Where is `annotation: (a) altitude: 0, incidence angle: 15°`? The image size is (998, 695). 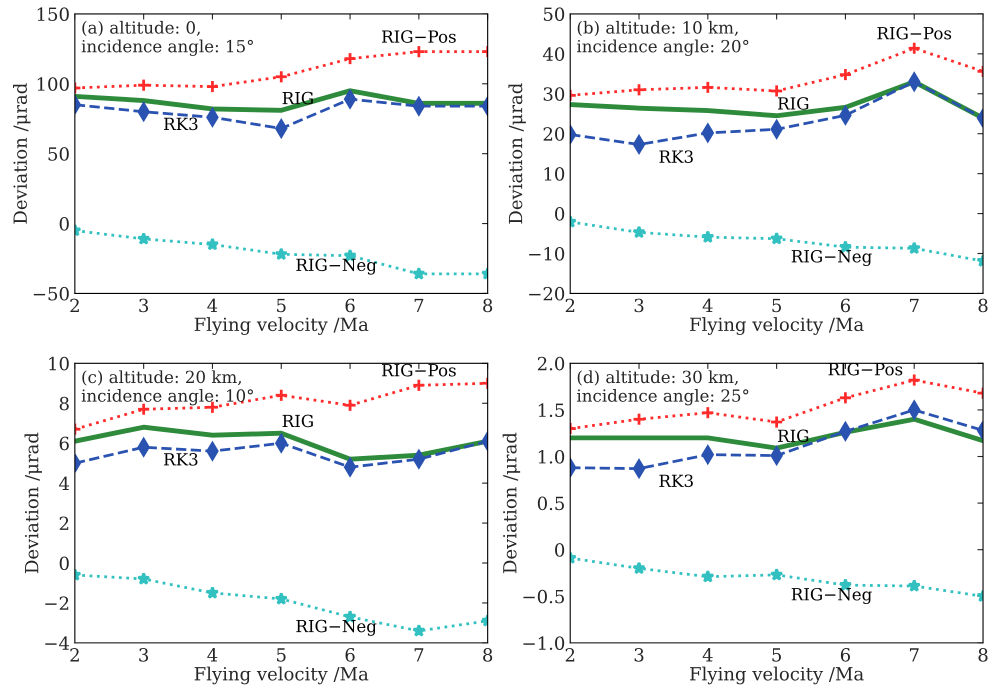
annotation: (a) altitude: 0, incidence angle: 15° is located at coordinates (167, 38).